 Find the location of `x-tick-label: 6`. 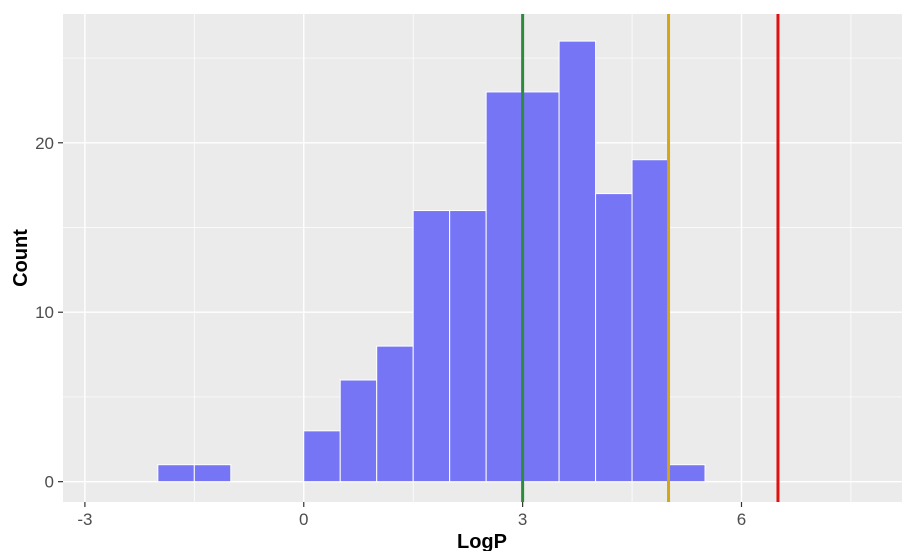

x-tick-label: 6 is located at coordinates (741, 519).